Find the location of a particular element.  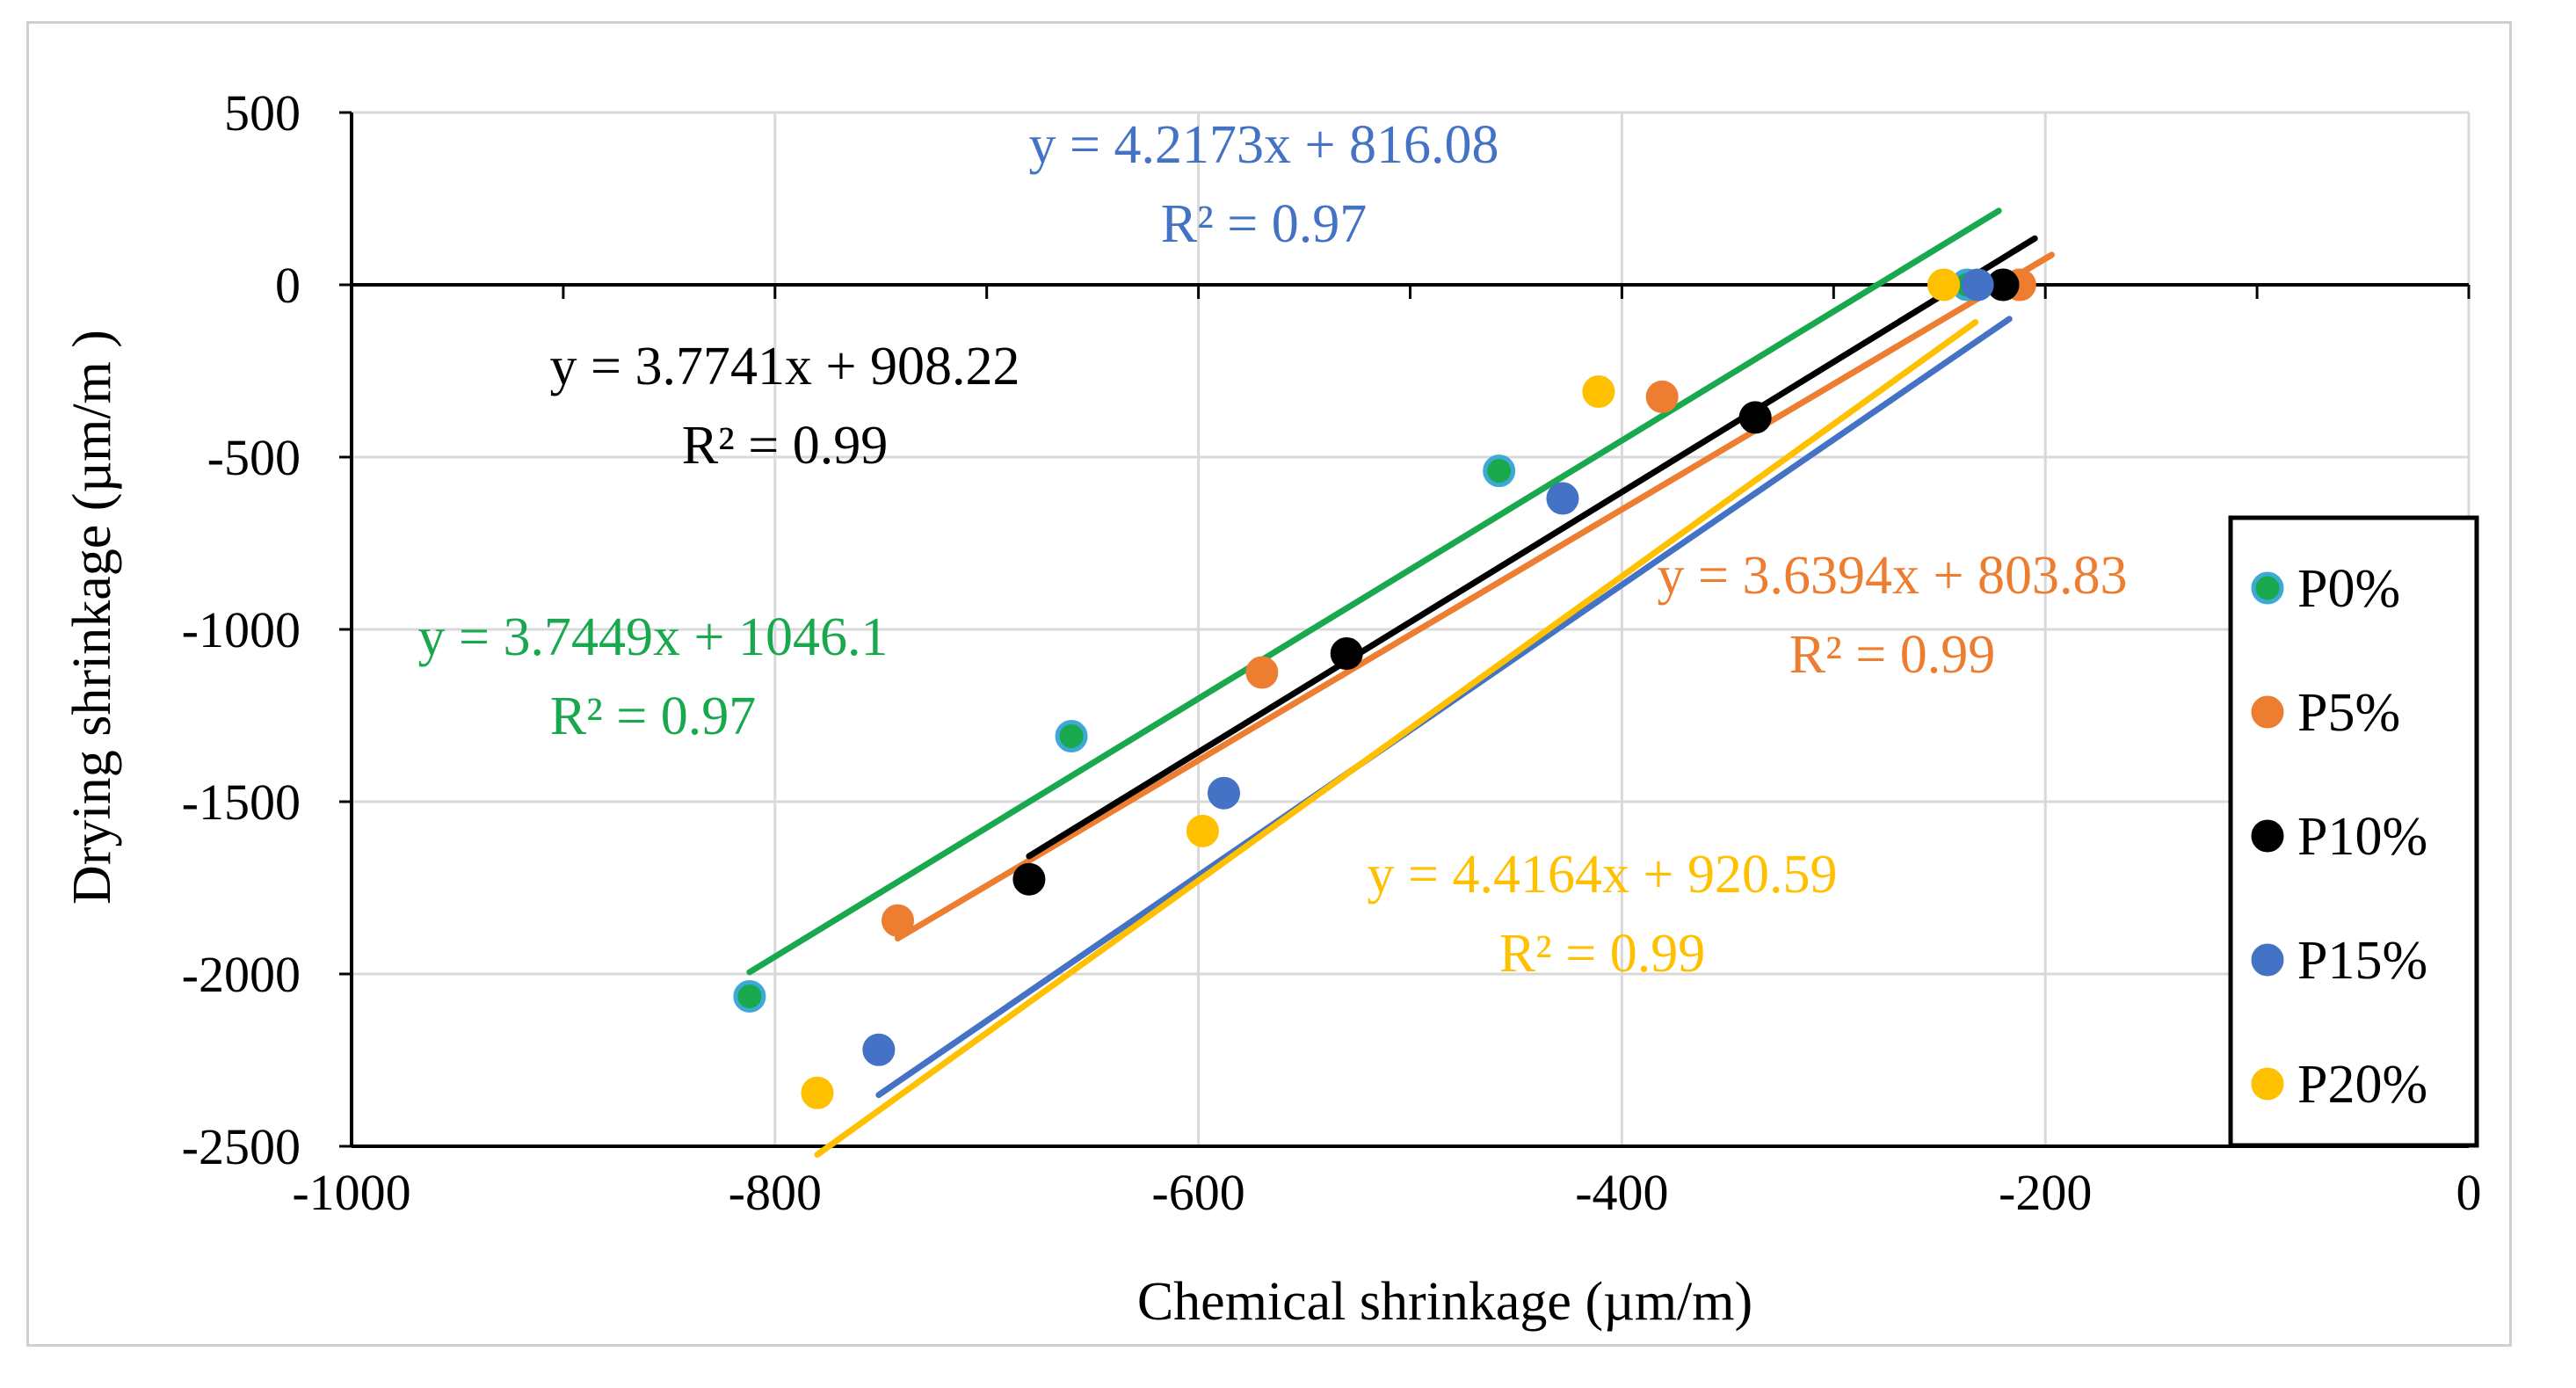

y-axis-title: Drying shrinkage (µm/m ) is located at coordinates (92, 617).